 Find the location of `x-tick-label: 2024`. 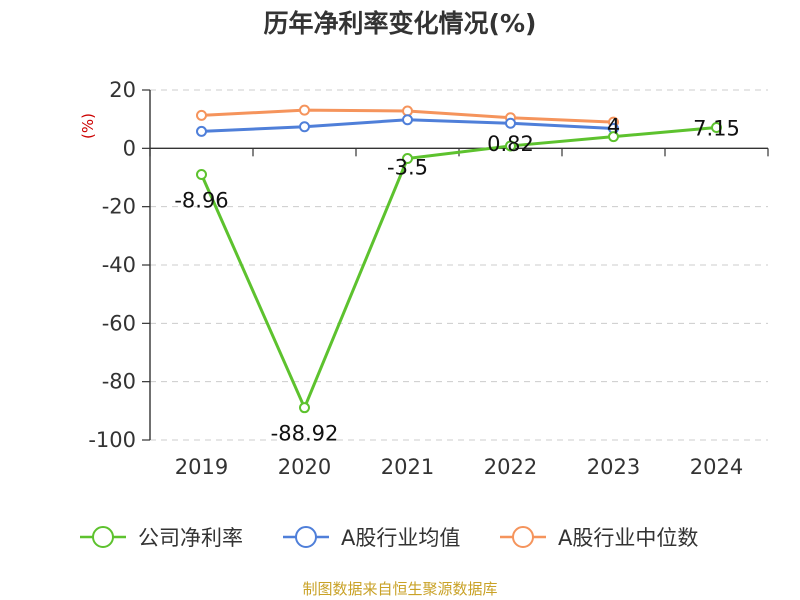

x-tick-label: 2024 is located at coordinates (716, 467).